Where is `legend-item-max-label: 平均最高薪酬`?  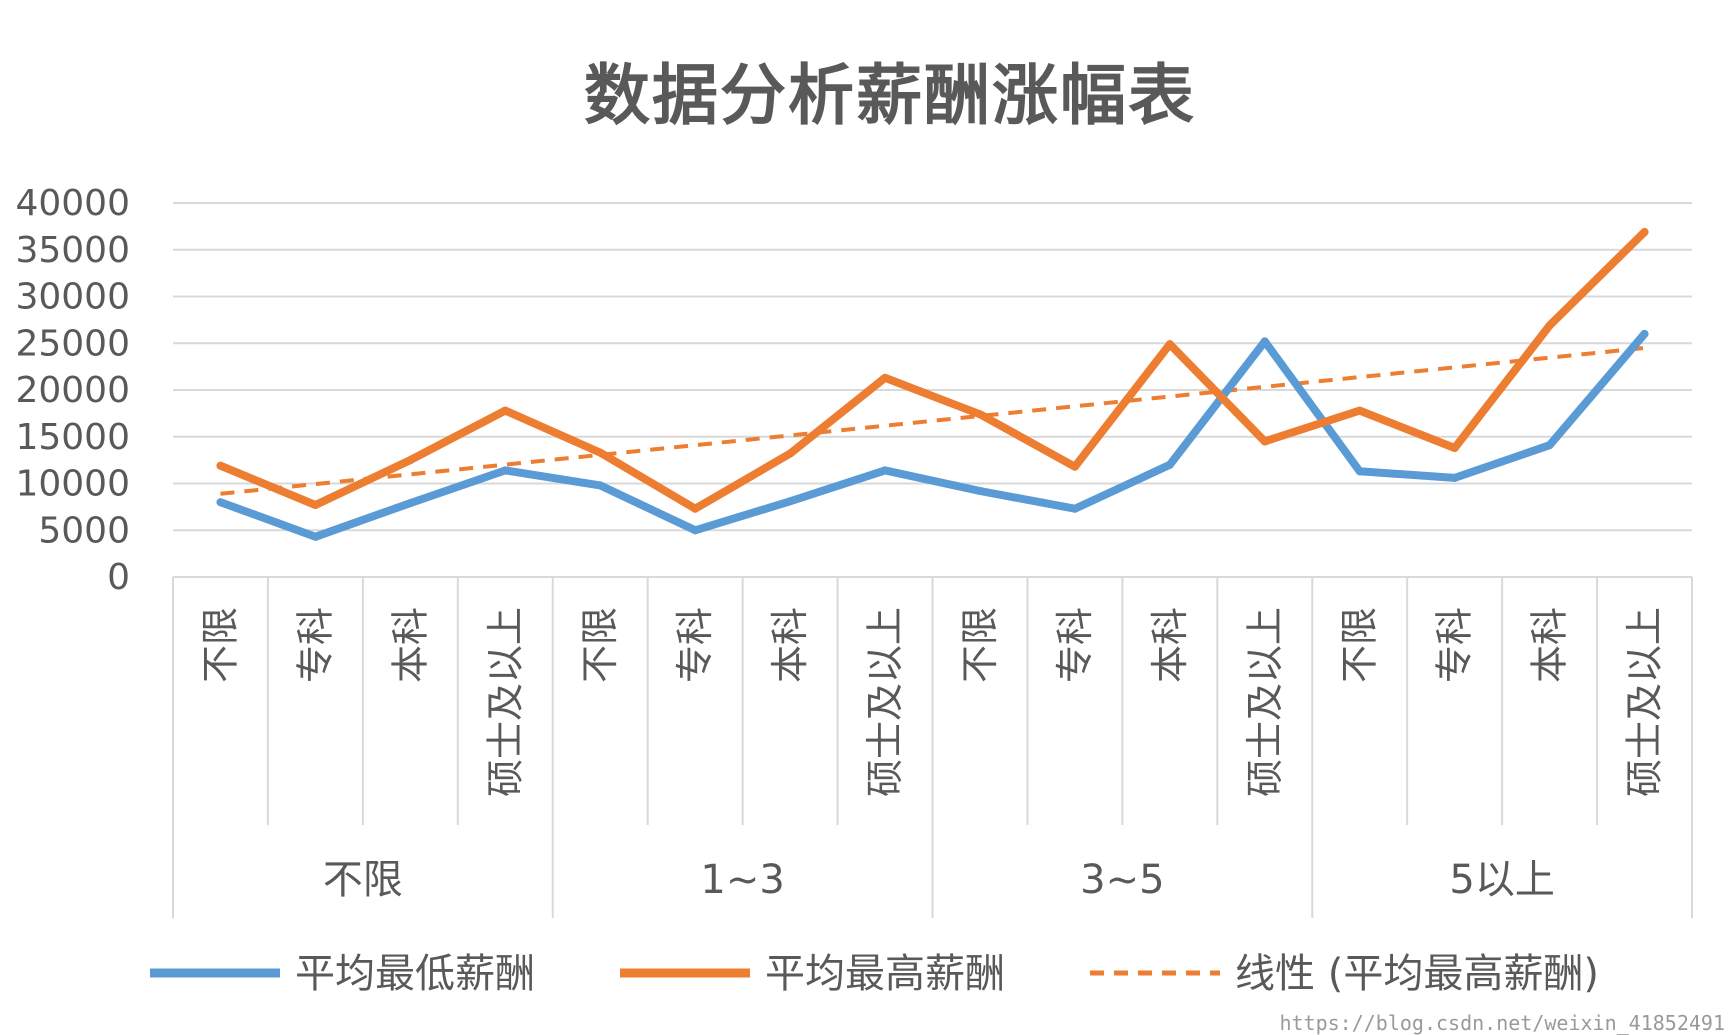 legend-item-max-label: 平均最高薪酬 is located at coordinates (885, 974).